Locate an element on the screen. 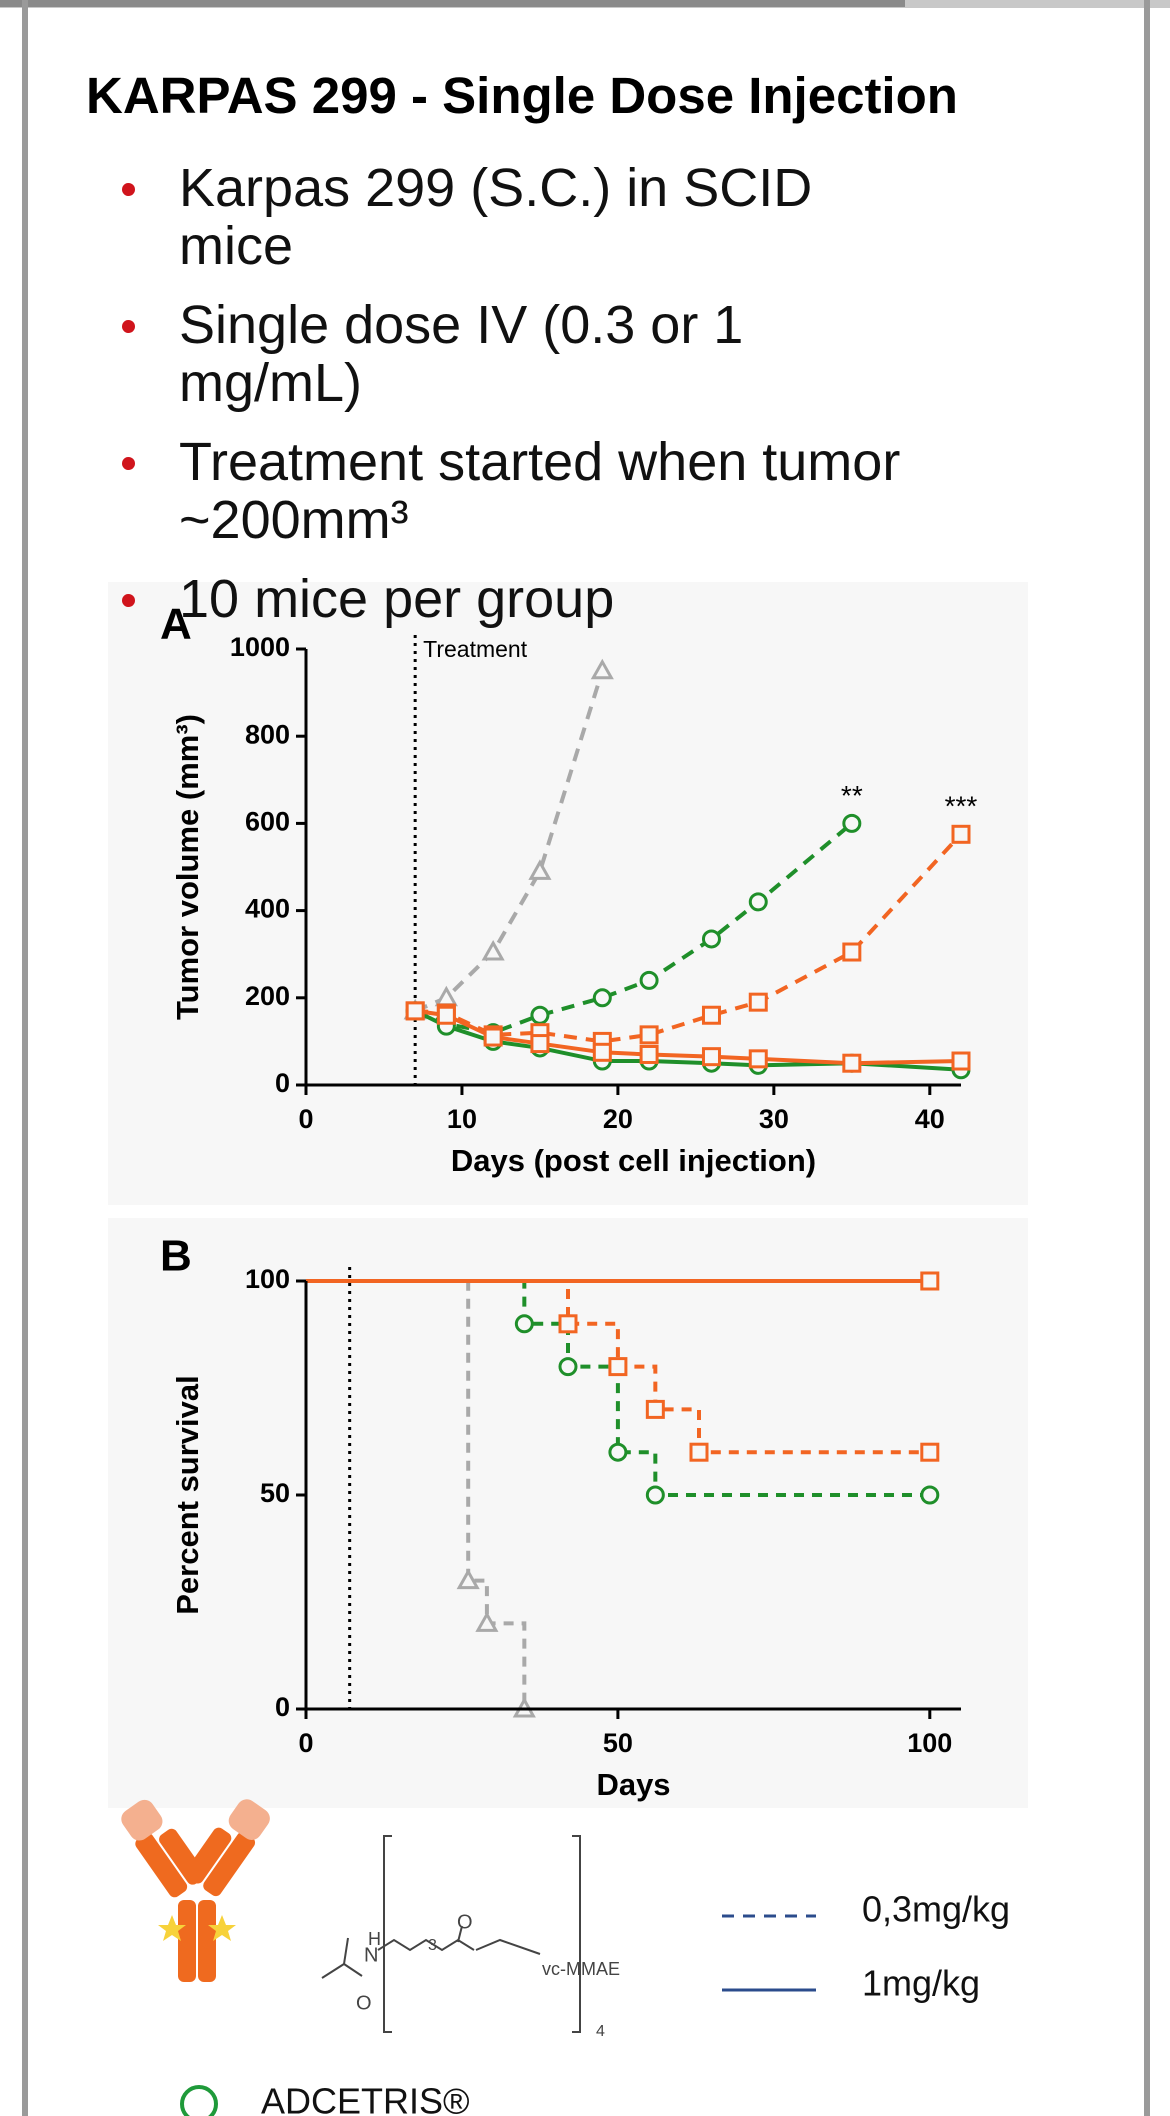 The width and height of the screenshot is (1170, 2116). y-tick-label: 1000 is located at coordinates (260, 647).